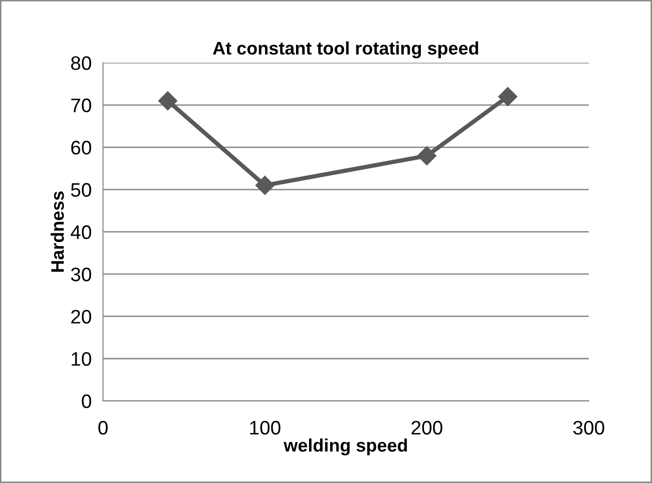 Image resolution: width=652 pixels, height=483 pixels. I want to click on x-tick-label: 0, so click(103, 427).